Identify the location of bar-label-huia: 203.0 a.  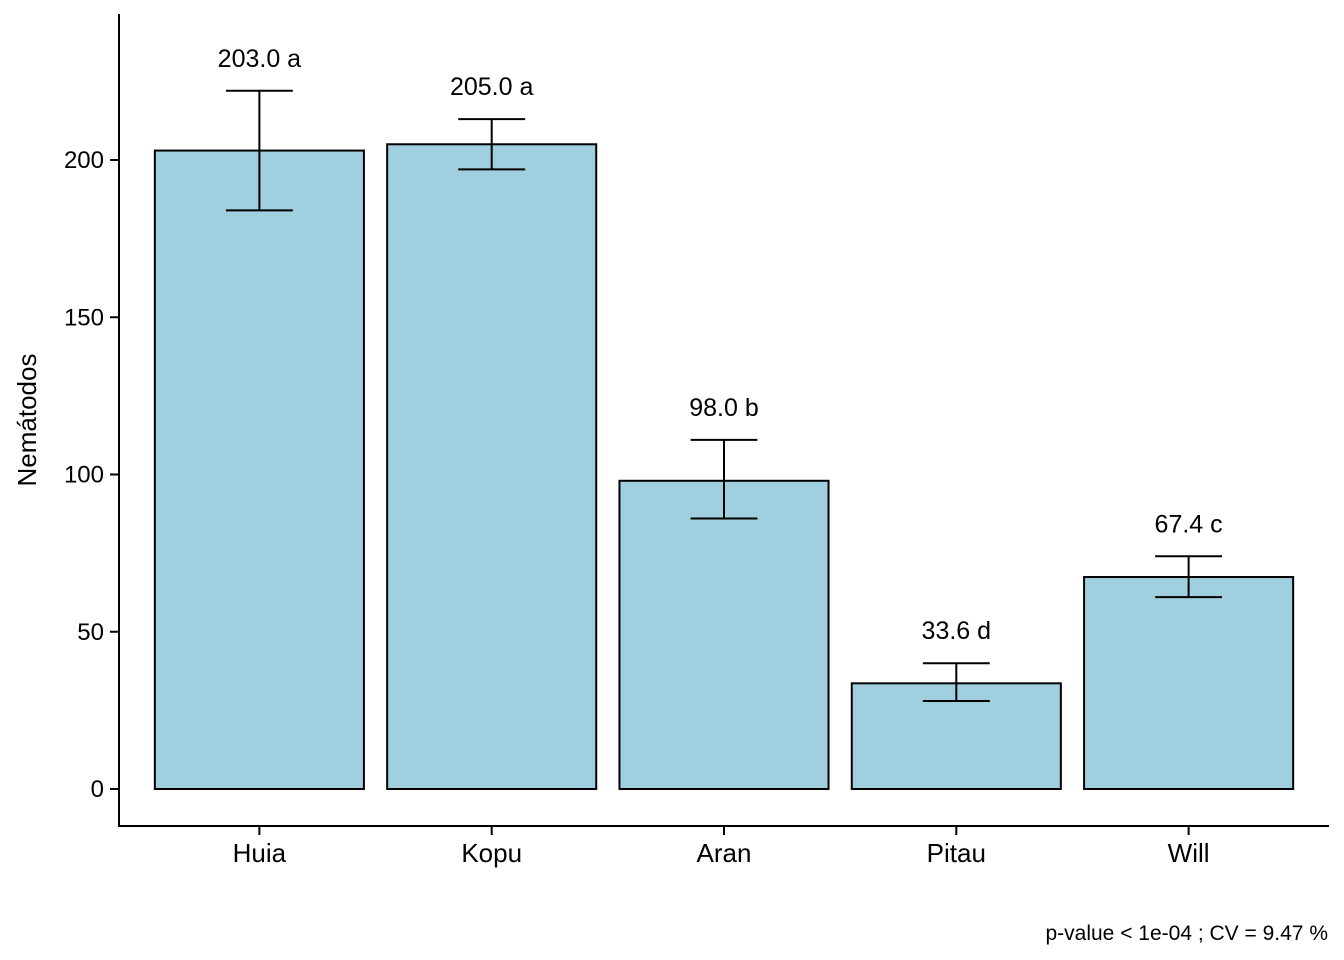
(260, 59).